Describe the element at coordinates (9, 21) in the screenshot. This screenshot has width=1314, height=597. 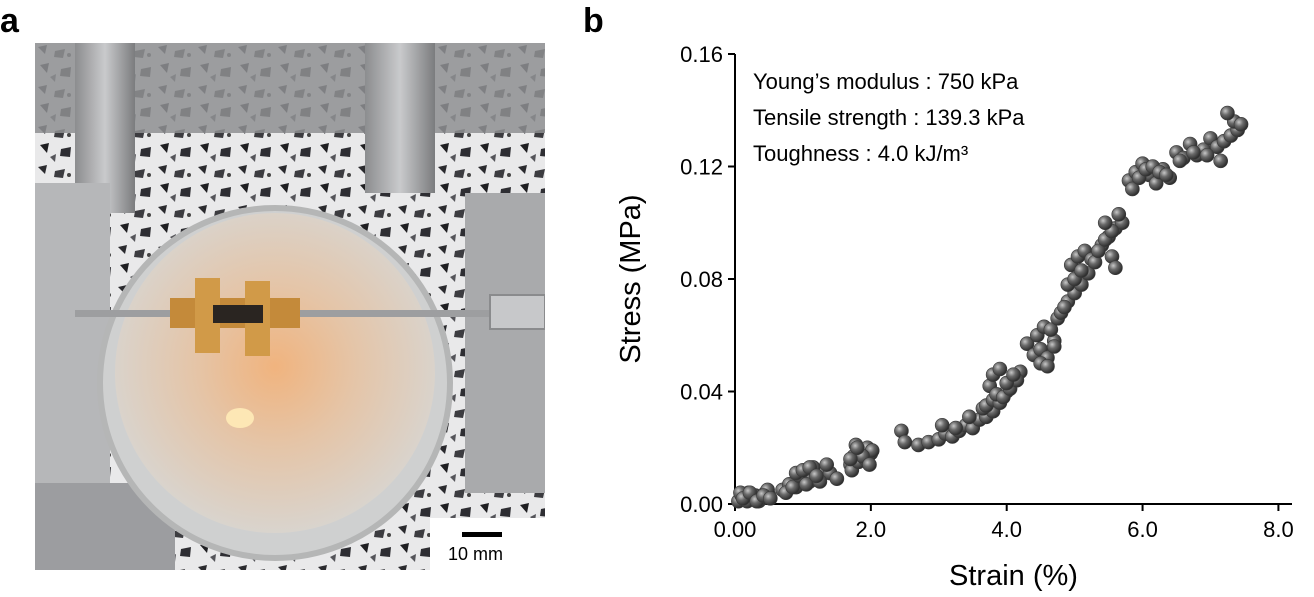
I see `panel-a-letter: a` at that location.